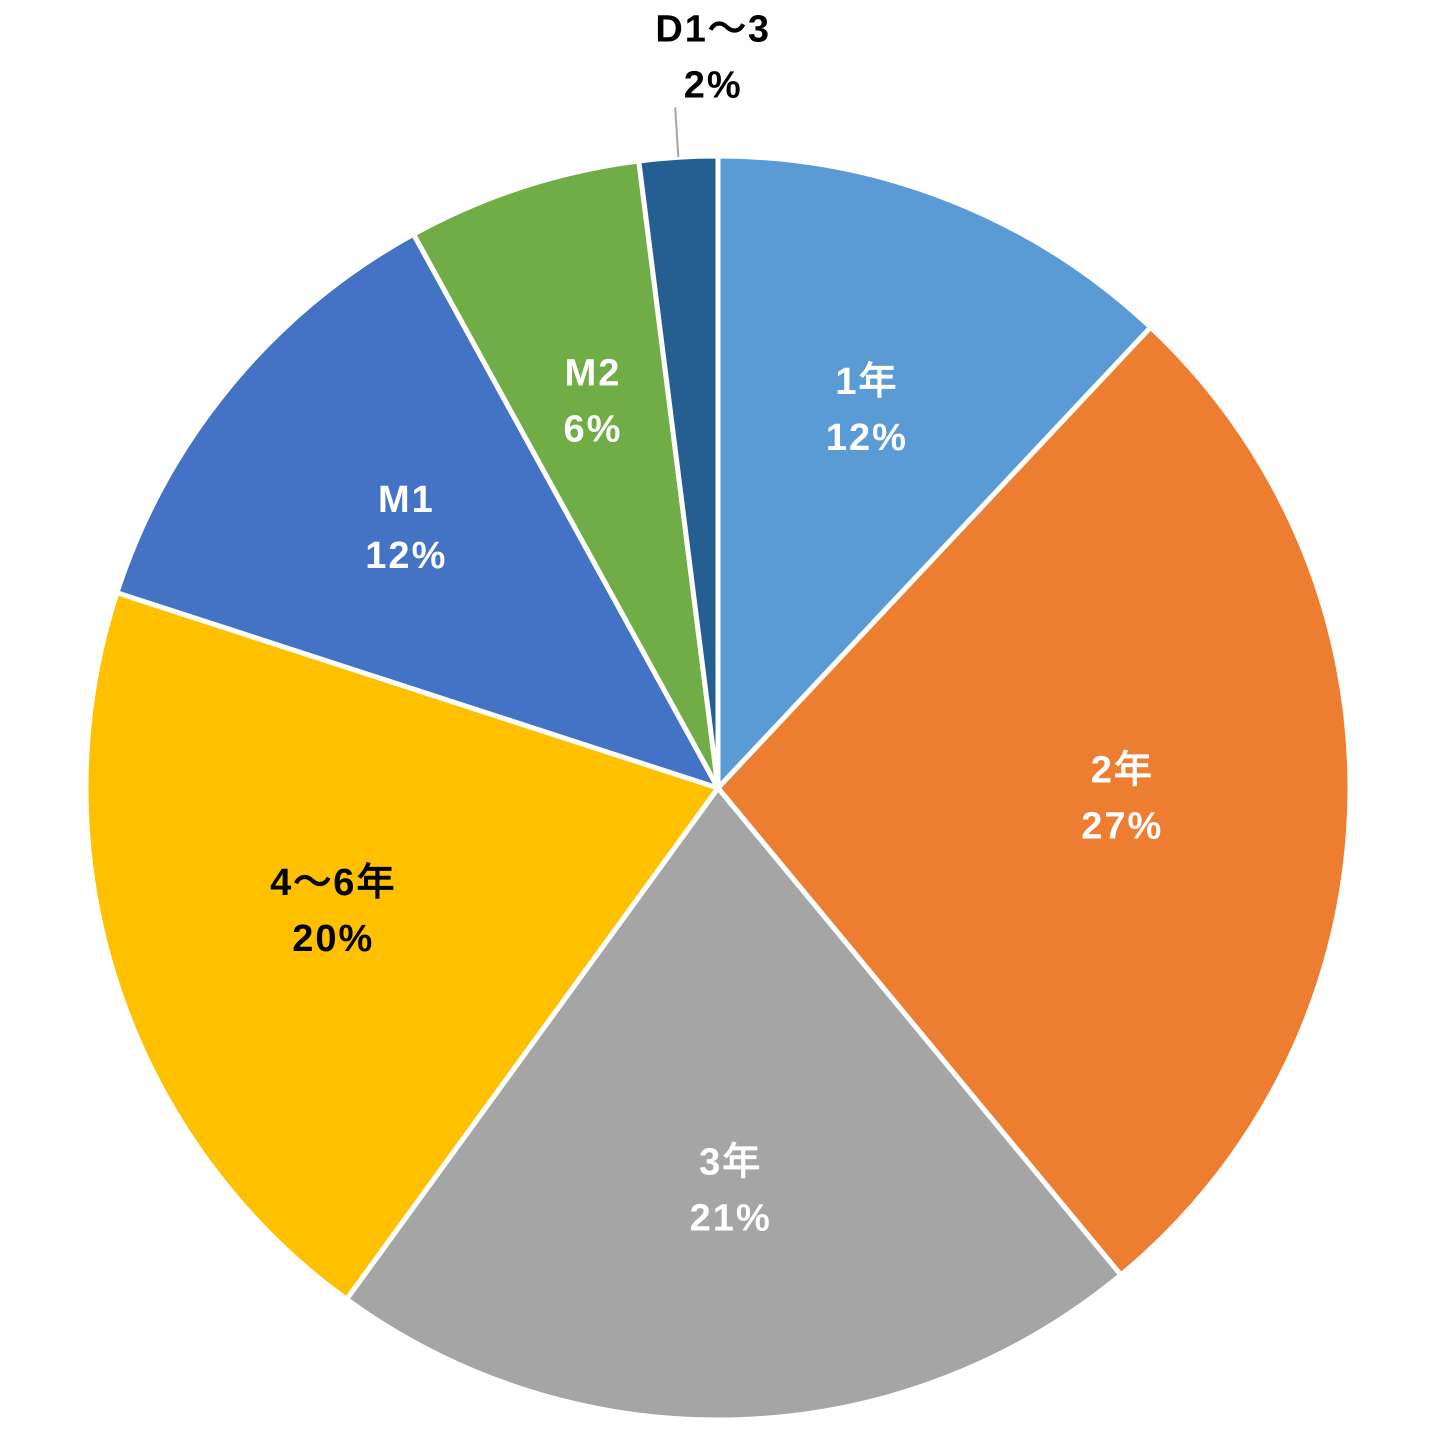  I want to click on value-label: 27%, so click(1122, 827).